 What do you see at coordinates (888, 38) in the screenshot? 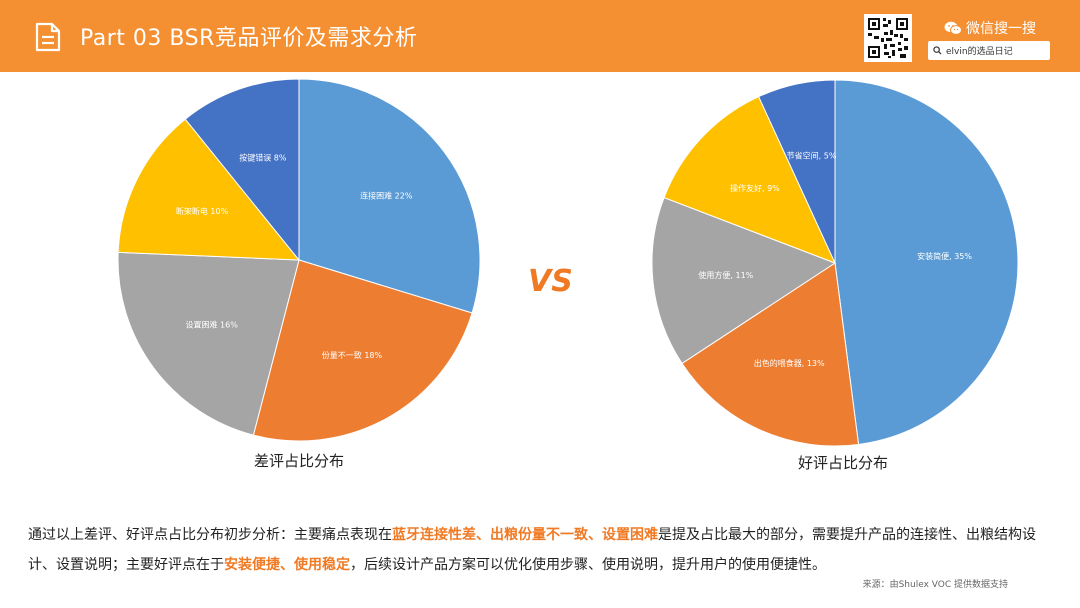
I see `qr-code-icon` at bounding box center [888, 38].